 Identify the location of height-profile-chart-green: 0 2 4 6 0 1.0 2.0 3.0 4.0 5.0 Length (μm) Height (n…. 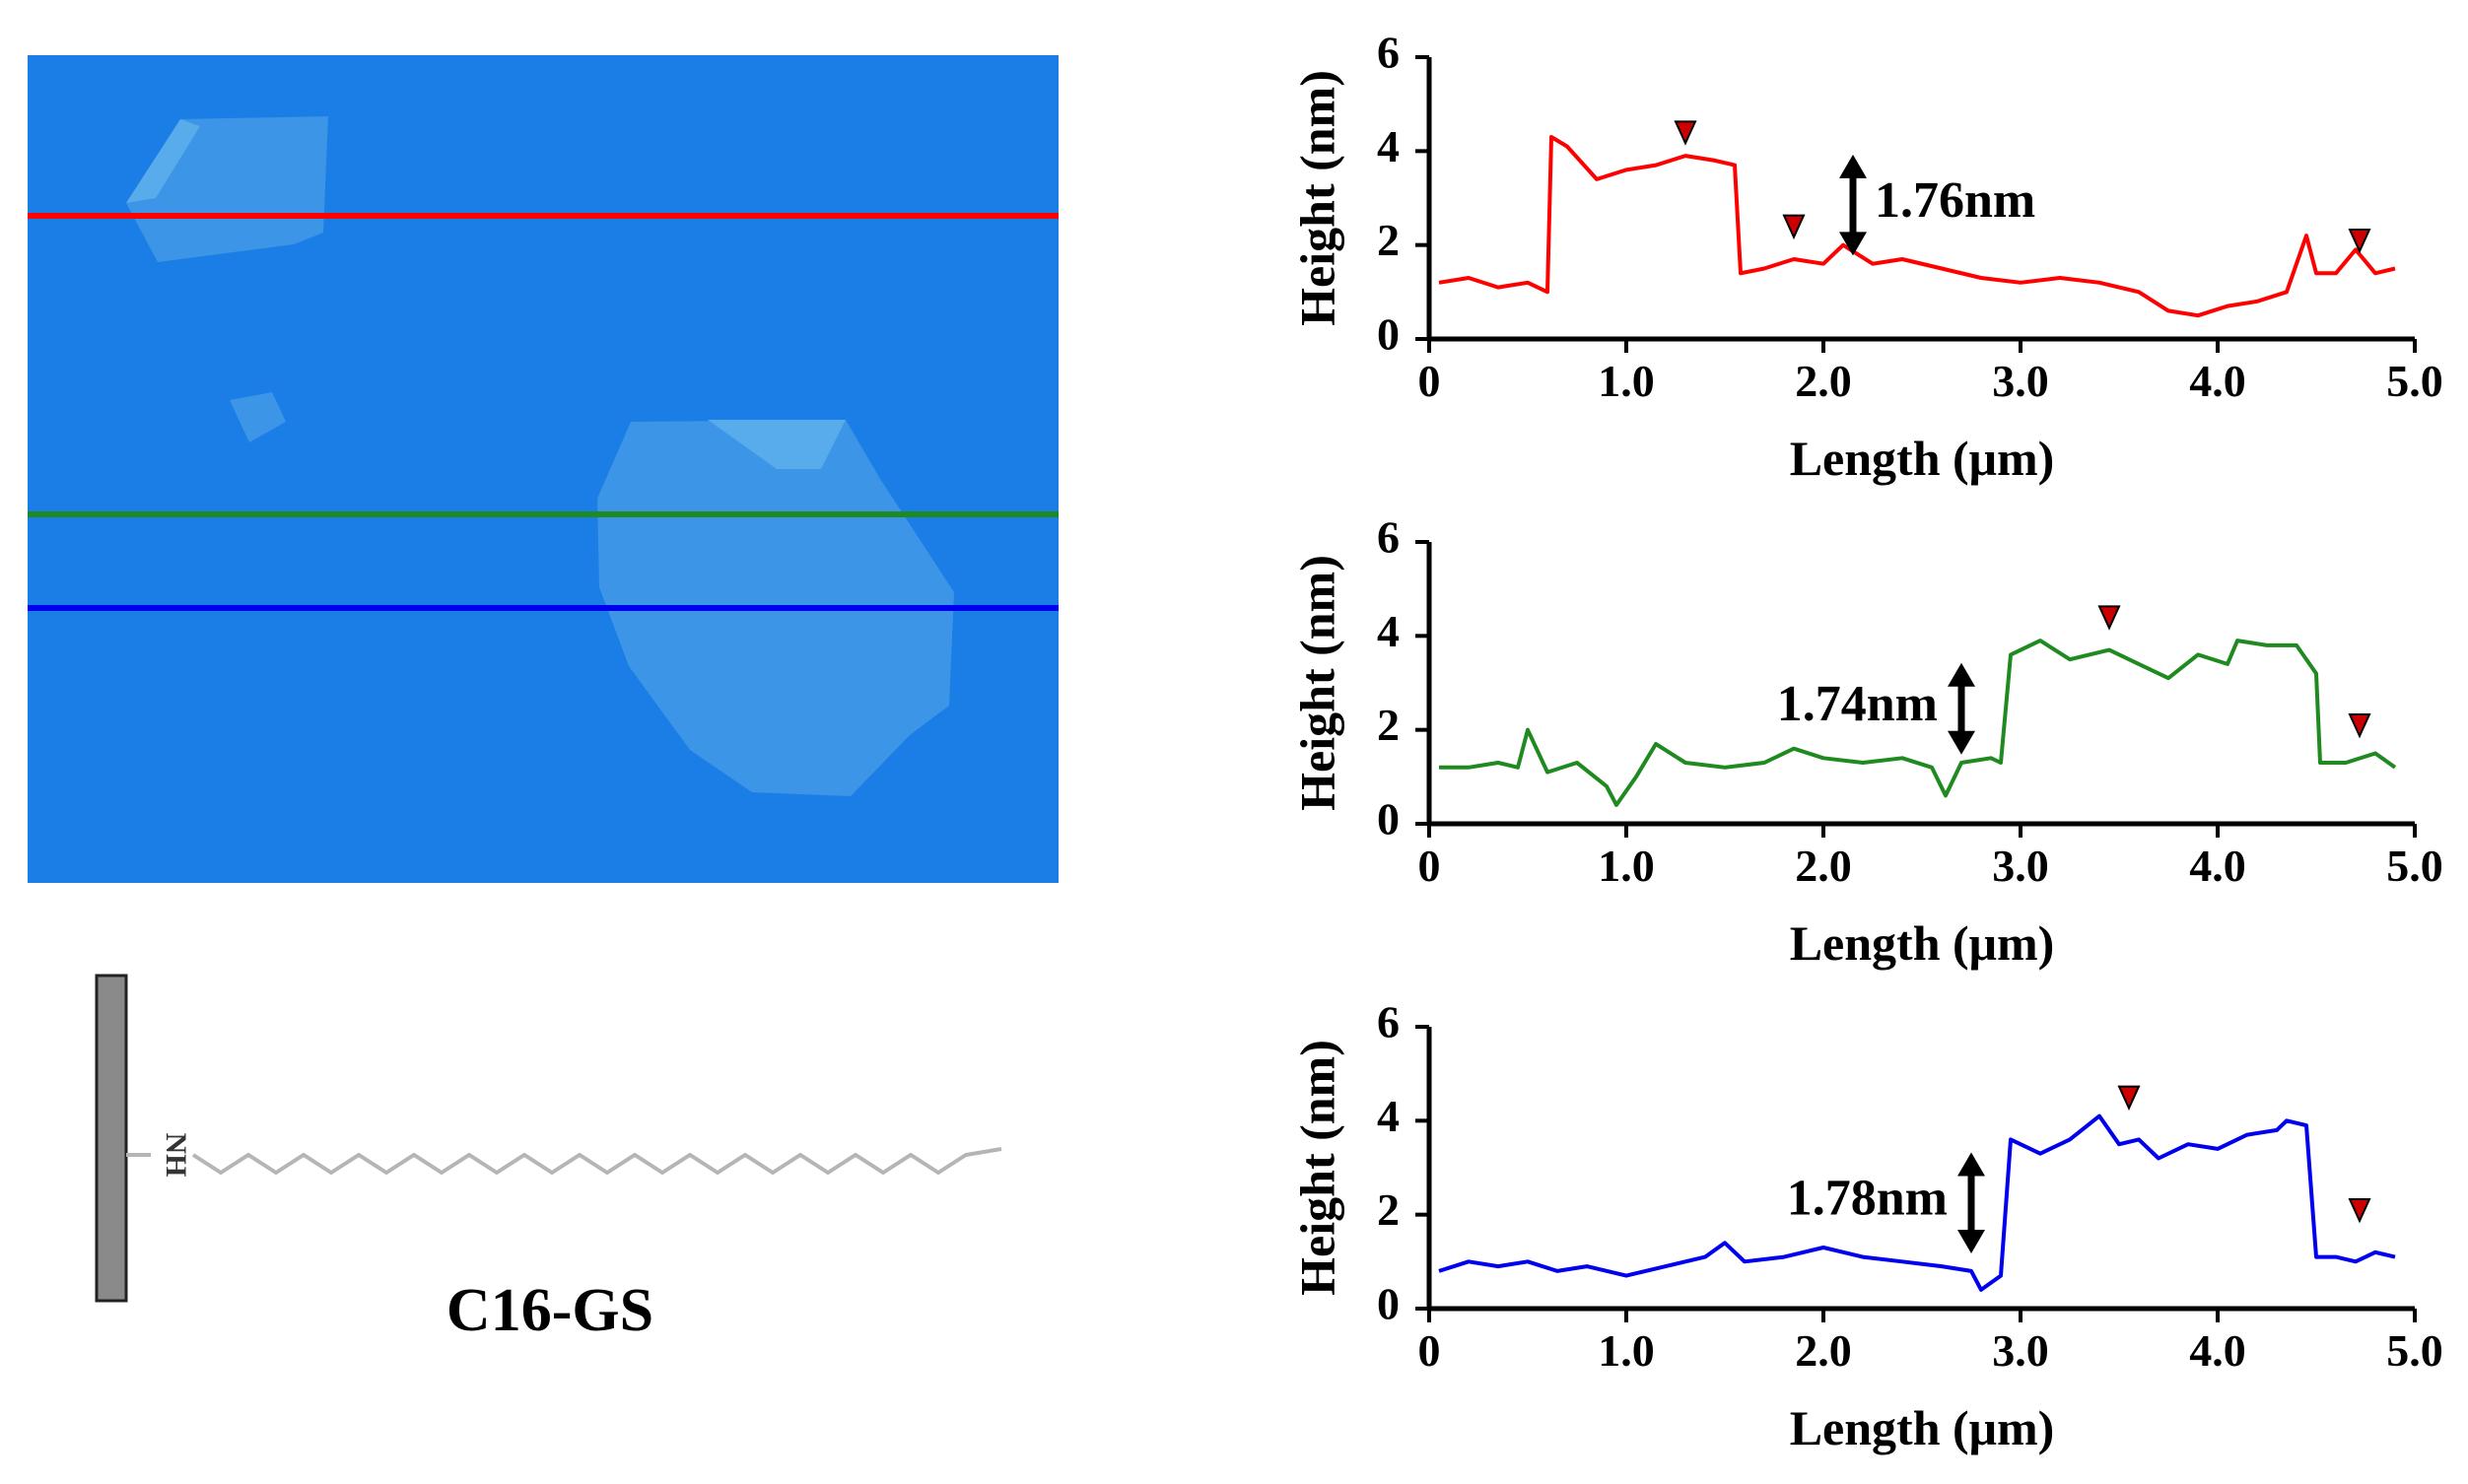
(1866, 741).